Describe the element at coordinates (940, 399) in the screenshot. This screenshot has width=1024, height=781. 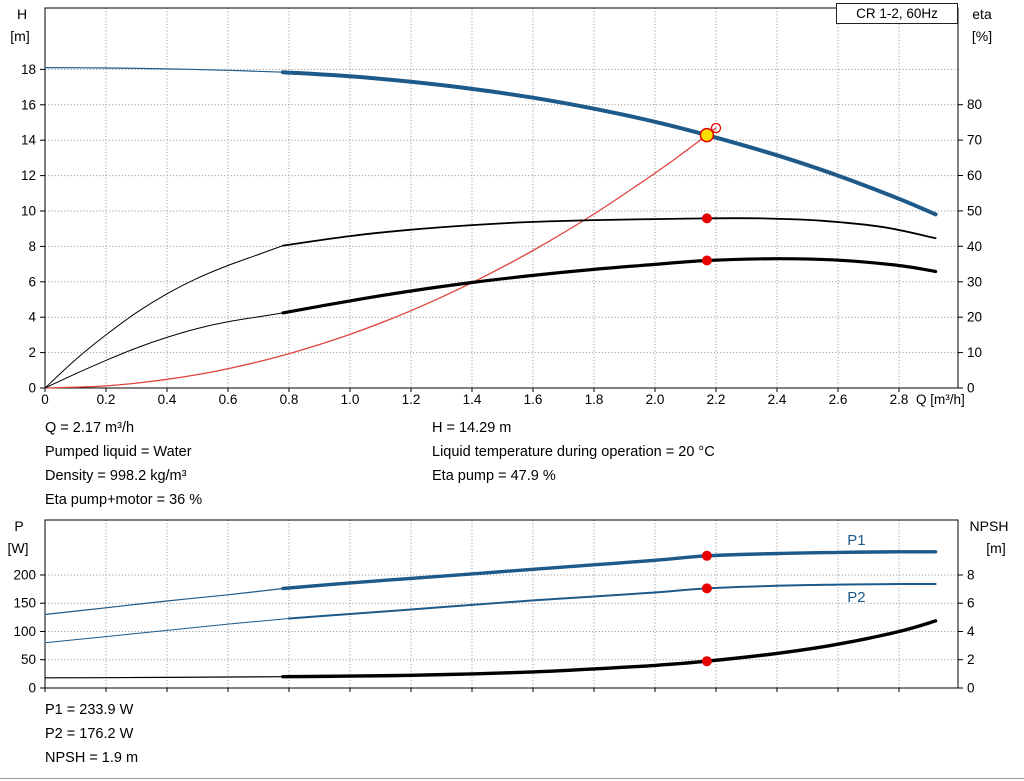
I see `x-axis-title: Q [m³/h]` at that location.